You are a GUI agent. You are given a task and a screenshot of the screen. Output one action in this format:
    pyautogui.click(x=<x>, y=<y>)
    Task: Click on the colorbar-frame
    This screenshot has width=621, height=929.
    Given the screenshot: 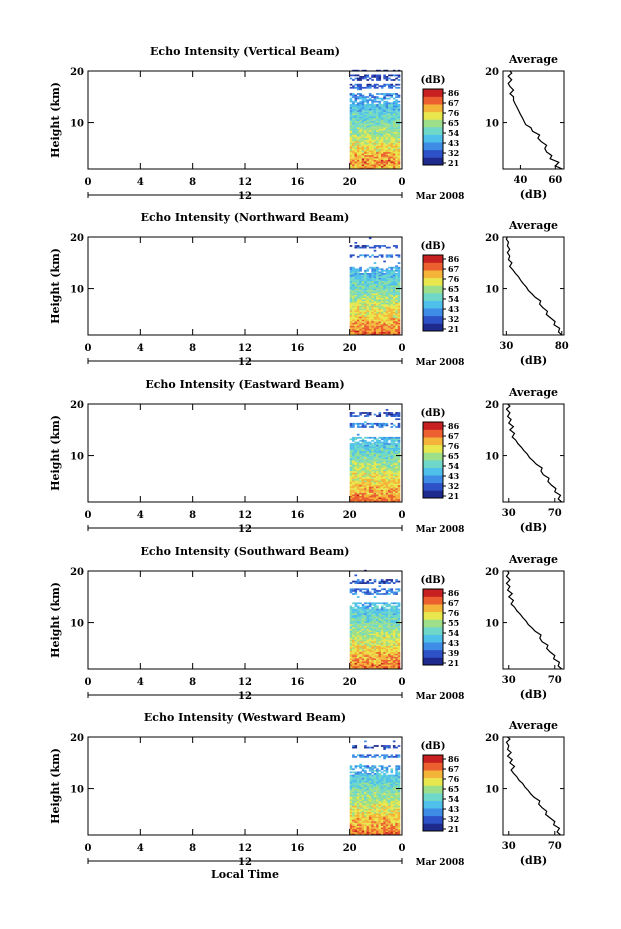 What is the action you would take?
    pyautogui.click(x=433, y=293)
    